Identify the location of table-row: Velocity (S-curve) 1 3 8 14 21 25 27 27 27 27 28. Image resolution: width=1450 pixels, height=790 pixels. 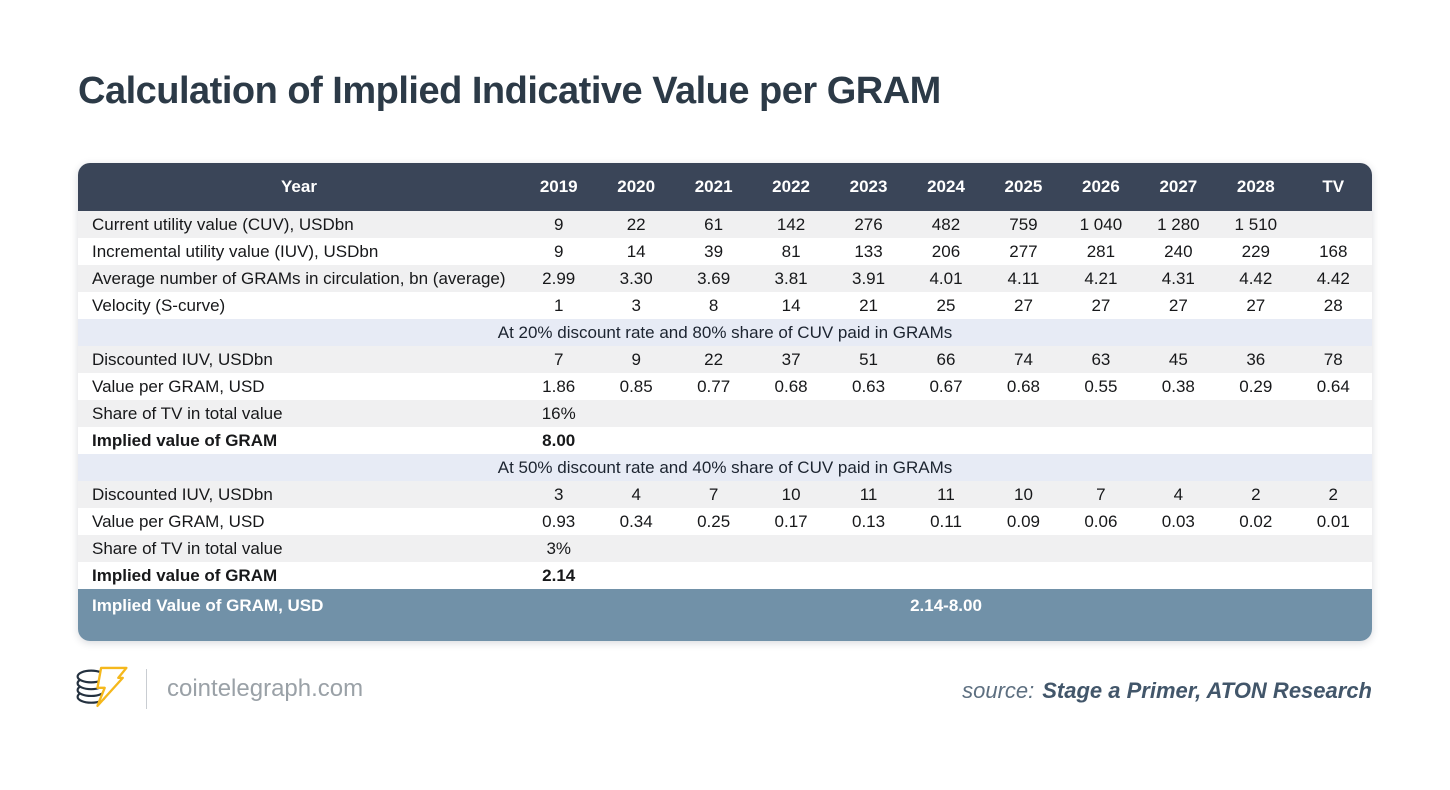
(725, 305).